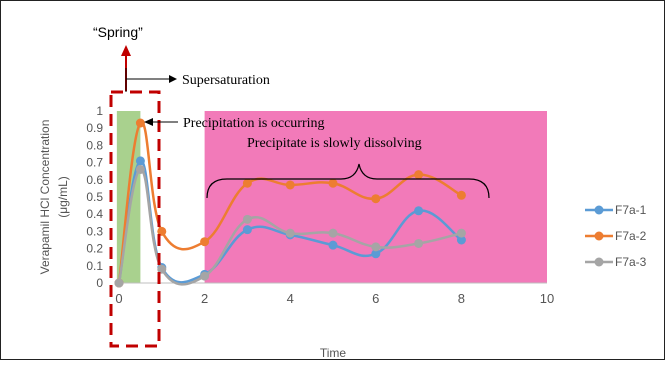  I want to click on spring-arrow-head, so click(126, 50).